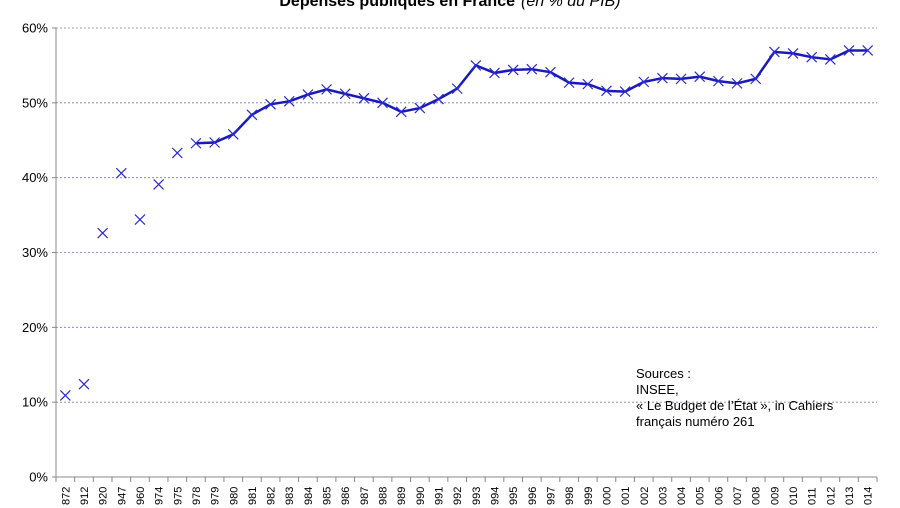 Image resolution: width=900 pixels, height=508 pixels. Describe the element at coordinates (645, 496) in the screenshot. I see `x-tick-label: 002` at that location.